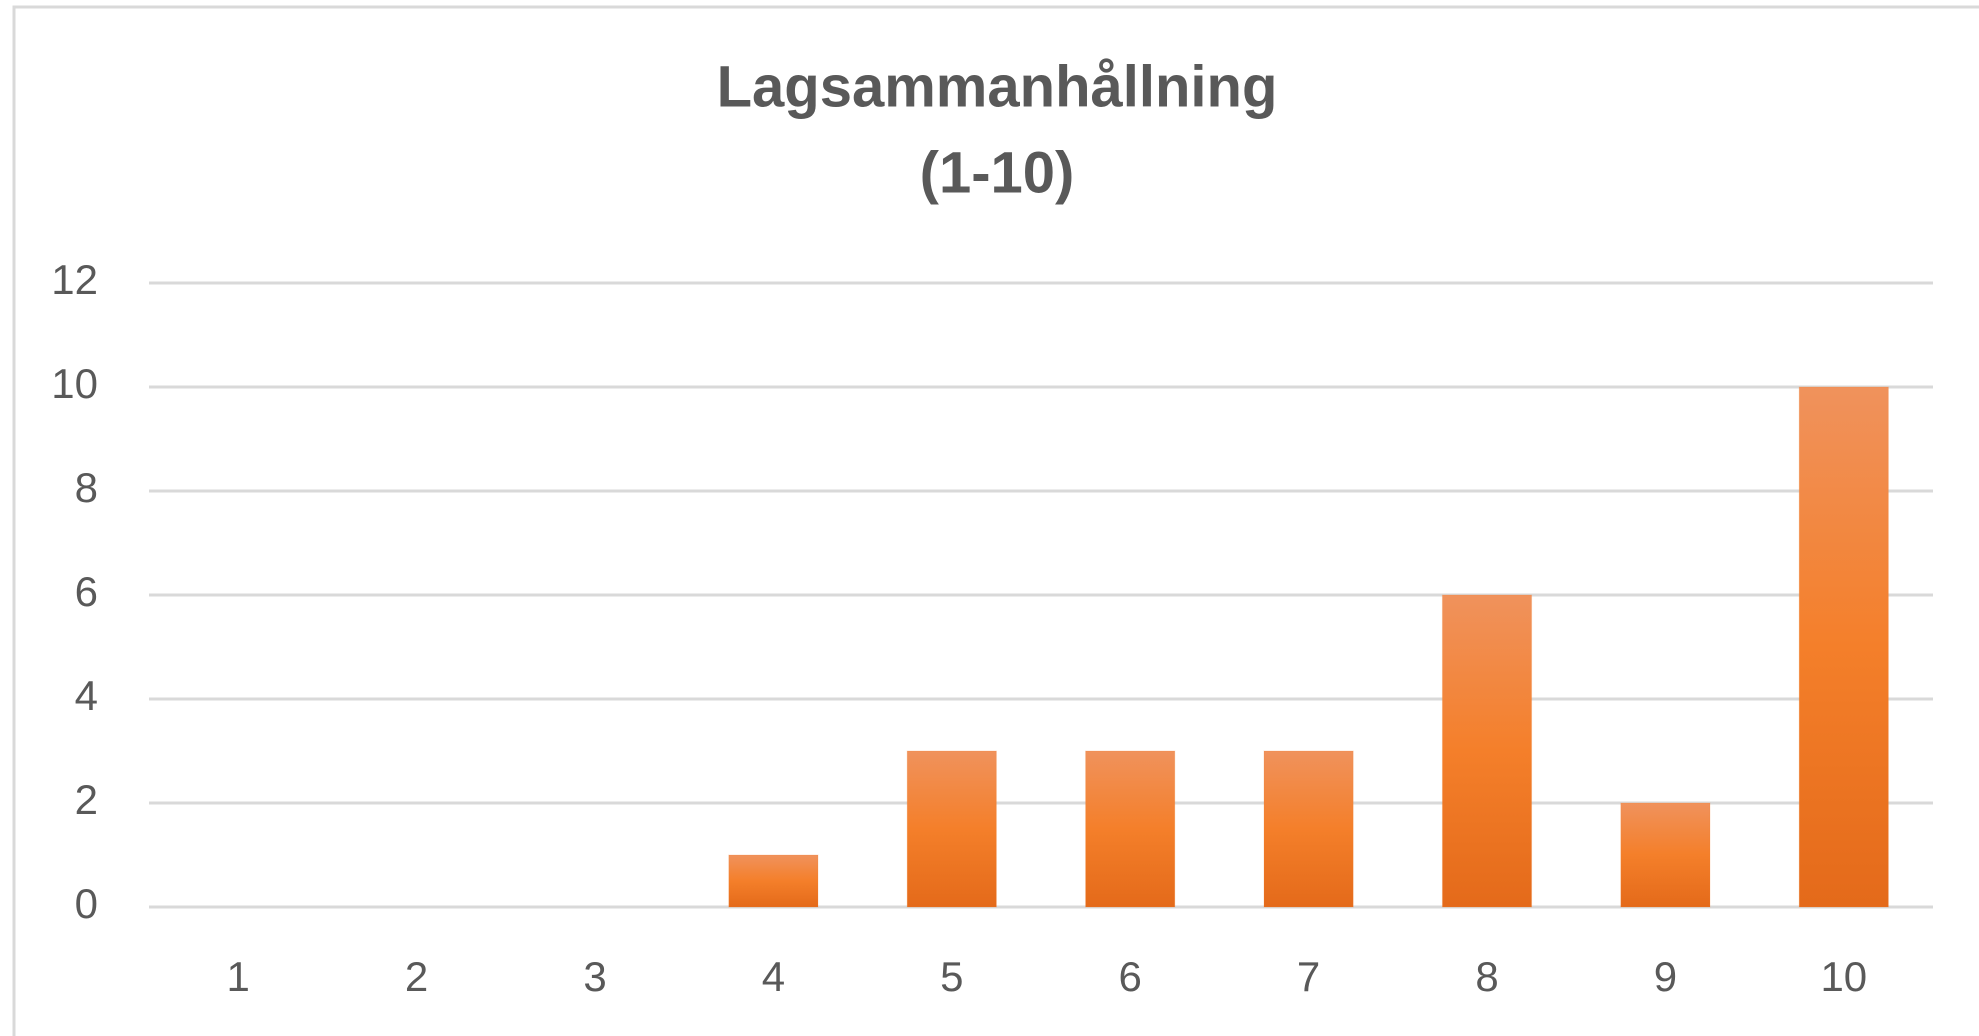  What do you see at coordinates (86, 799) in the screenshot?
I see `y-tick-label: 2` at bounding box center [86, 799].